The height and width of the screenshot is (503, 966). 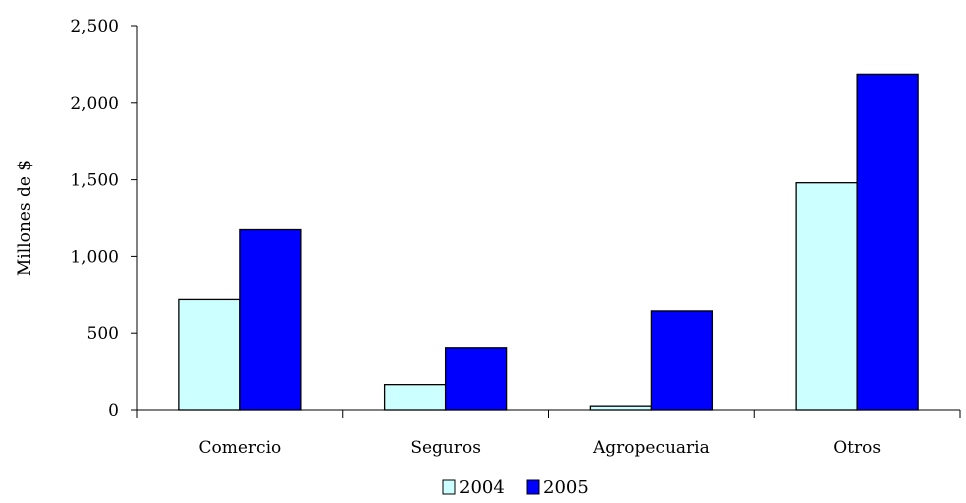 I want to click on x-category-label: Agropecuaria, so click(x=651, y=448).